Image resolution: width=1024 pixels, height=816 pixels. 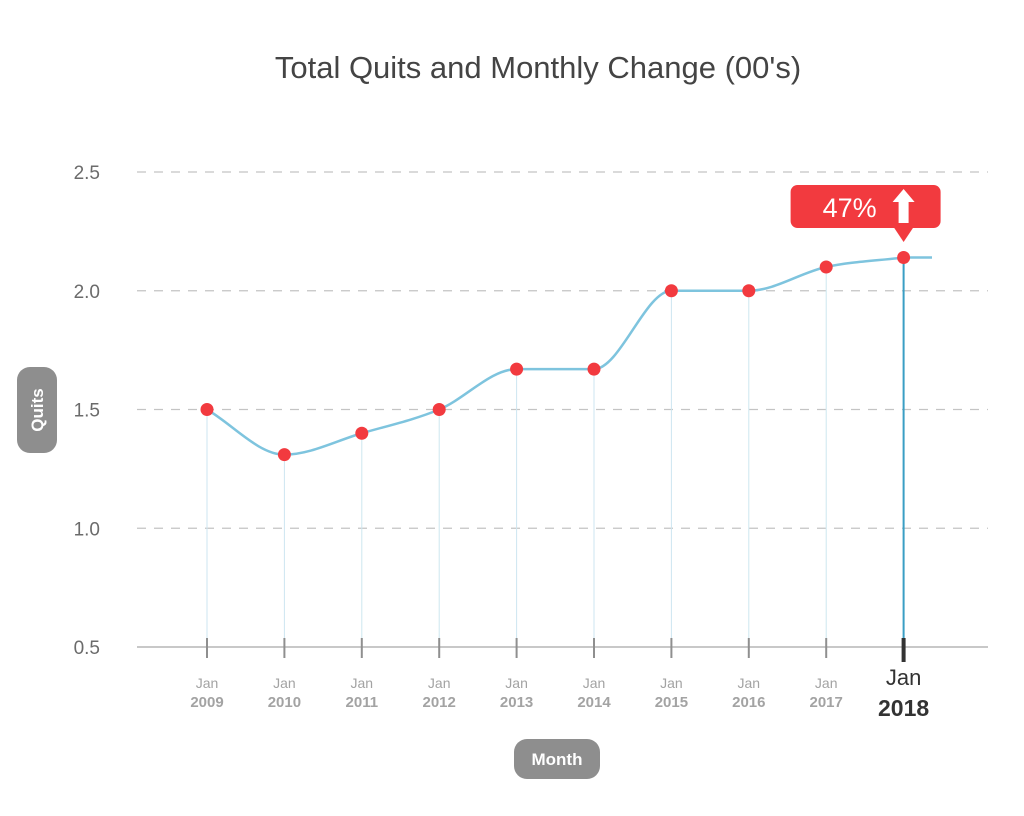 I want to click on x-axis-label: Month, so click(x=557, y=759).